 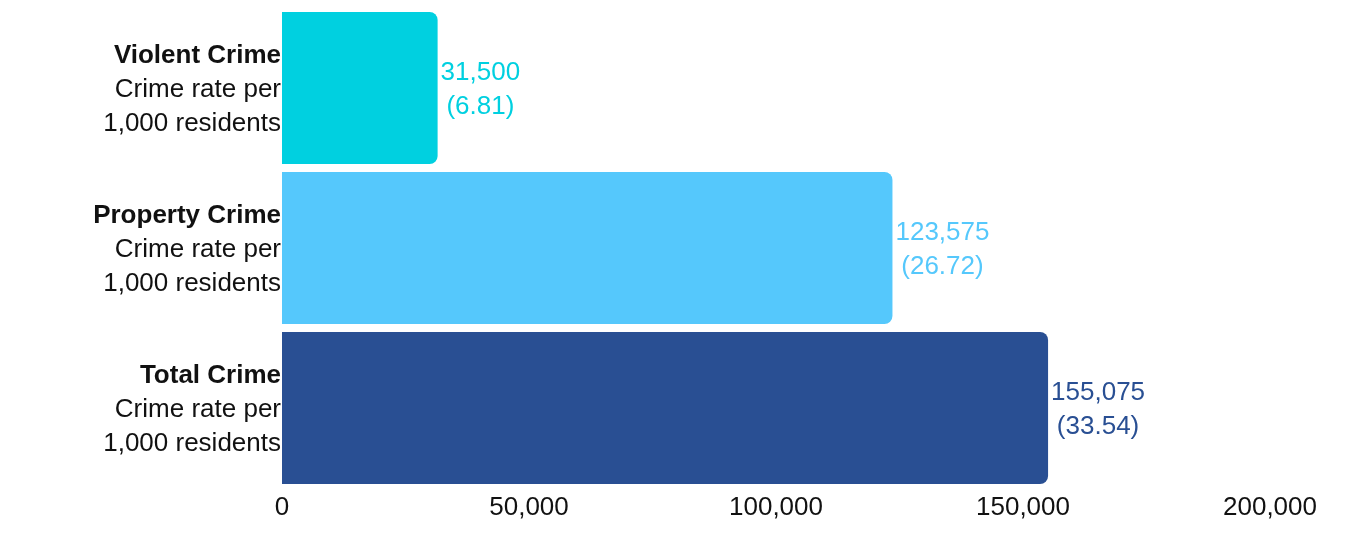 I want to click on data-label: 123,575 (26.72), so click(x=942, y=248).